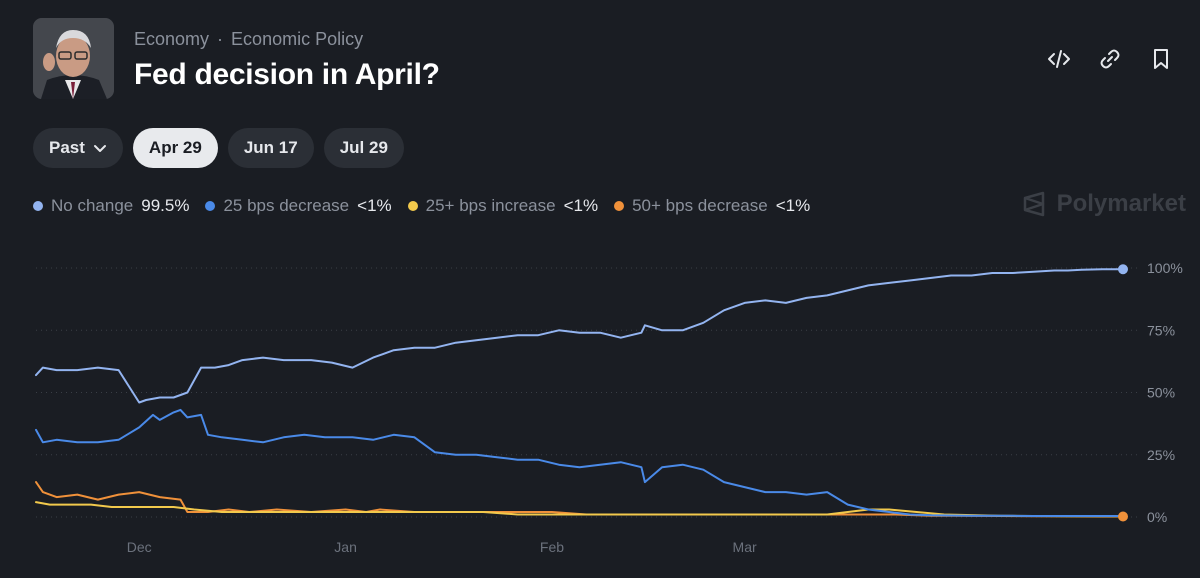  I want to click on portrait-image, so click(73, 58).